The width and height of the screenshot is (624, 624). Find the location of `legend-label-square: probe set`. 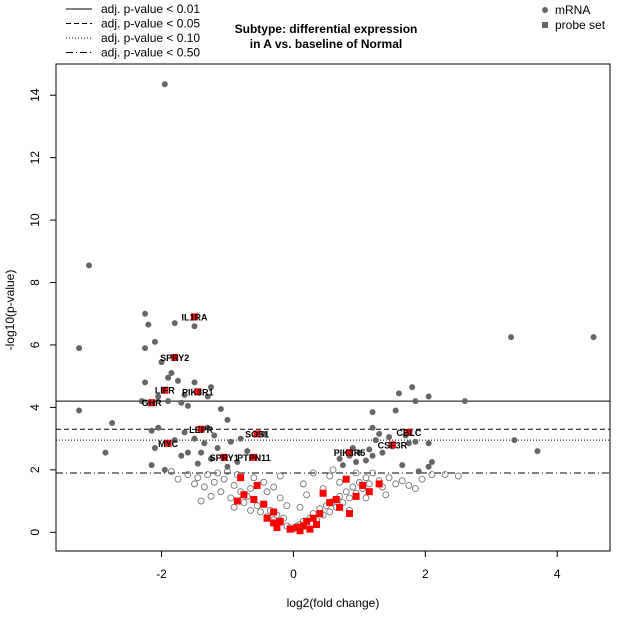

legend-label-square: probe set is located at coordinates (580, 25).